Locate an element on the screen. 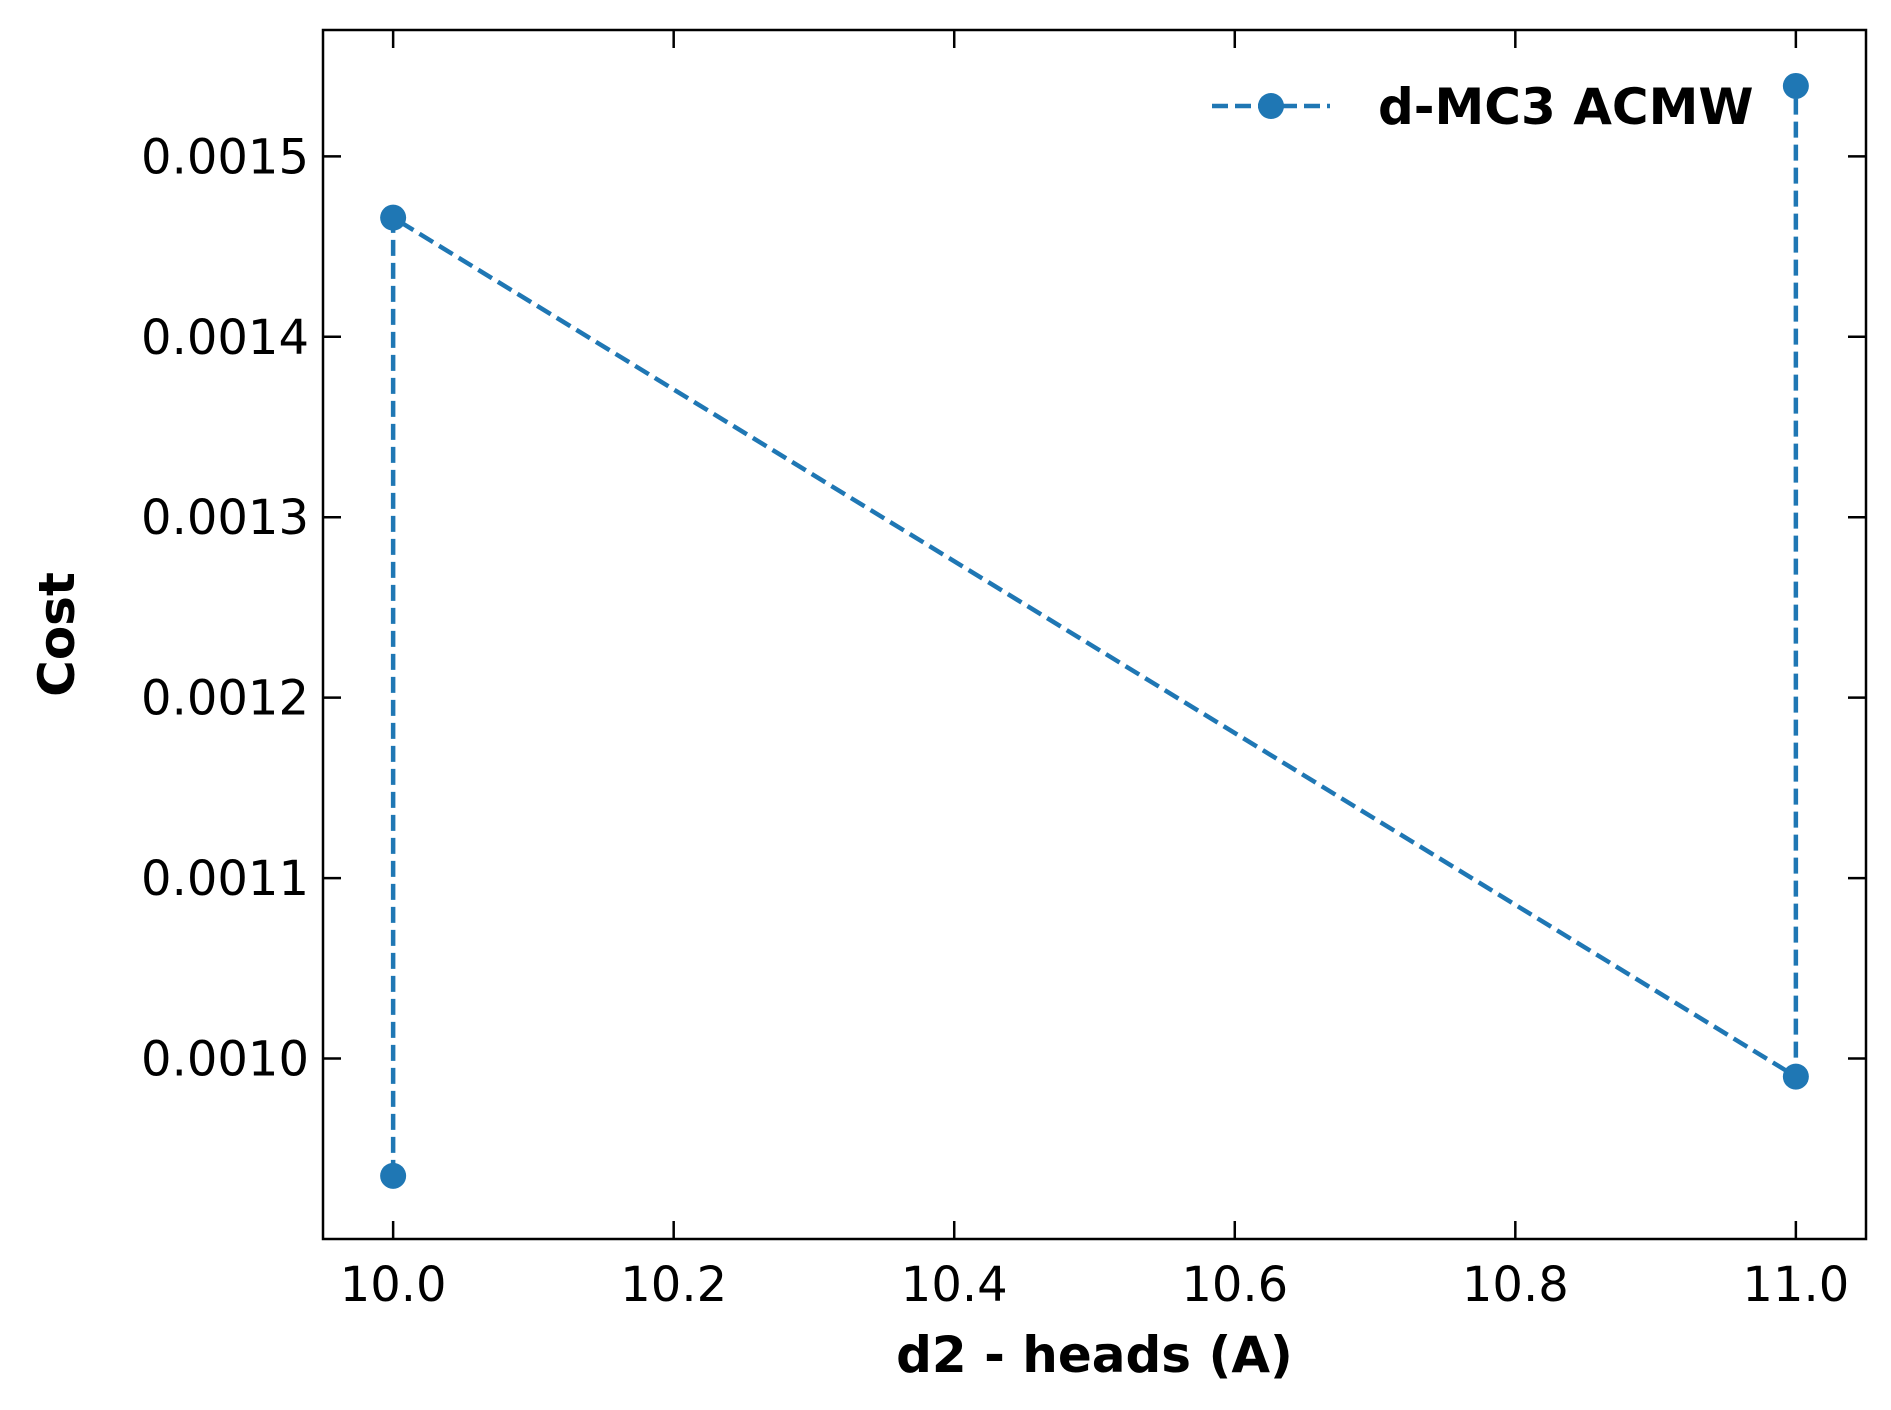  x-tick-label: 10.8 is located at coordinates (1515, 1285).